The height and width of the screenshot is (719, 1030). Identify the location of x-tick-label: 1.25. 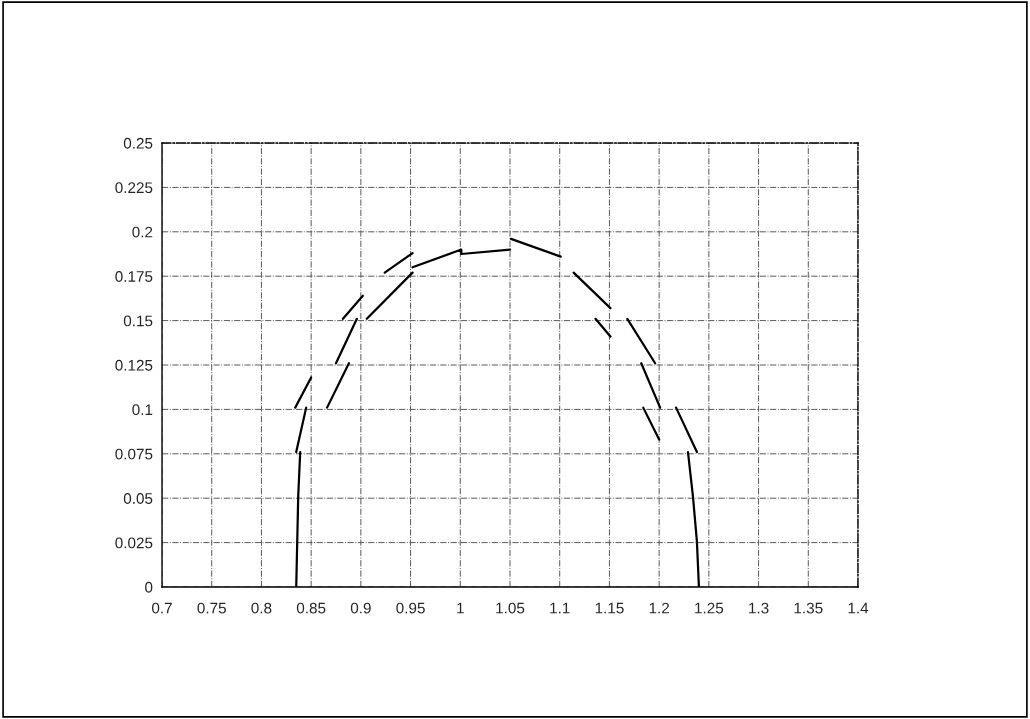
(709, 608).